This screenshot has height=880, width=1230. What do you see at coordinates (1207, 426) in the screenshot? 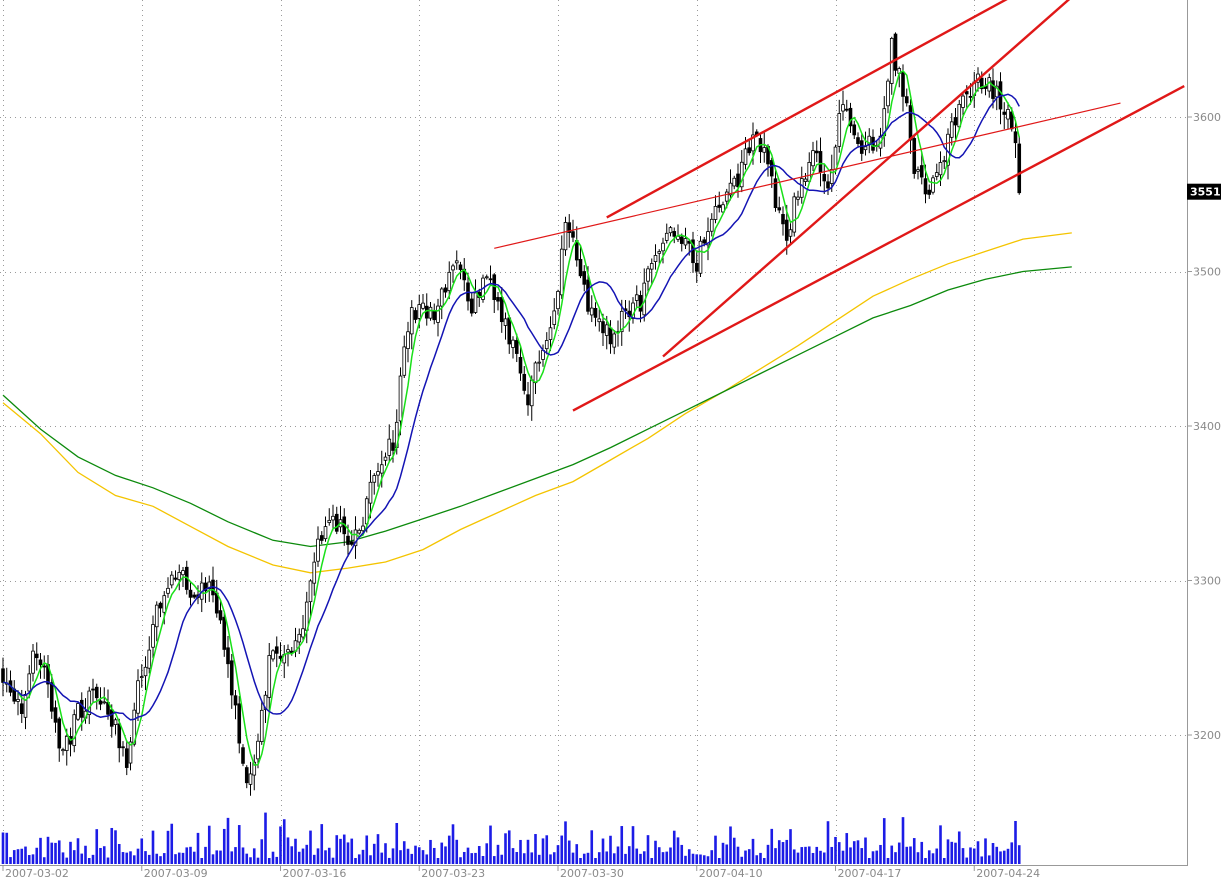
I see `y-tick-label: 3400` at bounding box center [1207, 426].